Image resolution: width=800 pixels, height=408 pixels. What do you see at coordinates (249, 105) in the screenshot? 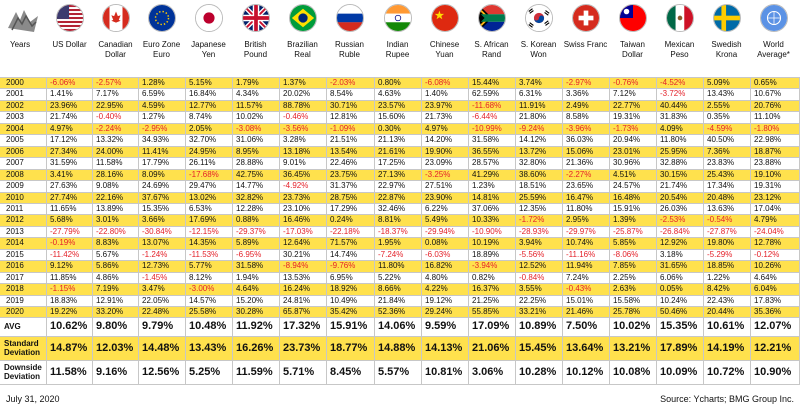
I see `value-cell: 11.57%` at bounding box center [249, 105].